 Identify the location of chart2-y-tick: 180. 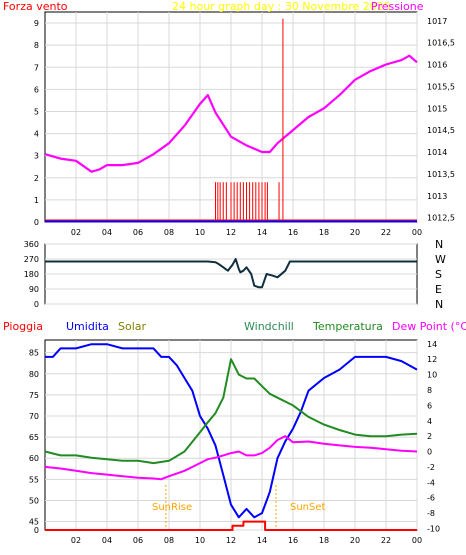
(31, 274).